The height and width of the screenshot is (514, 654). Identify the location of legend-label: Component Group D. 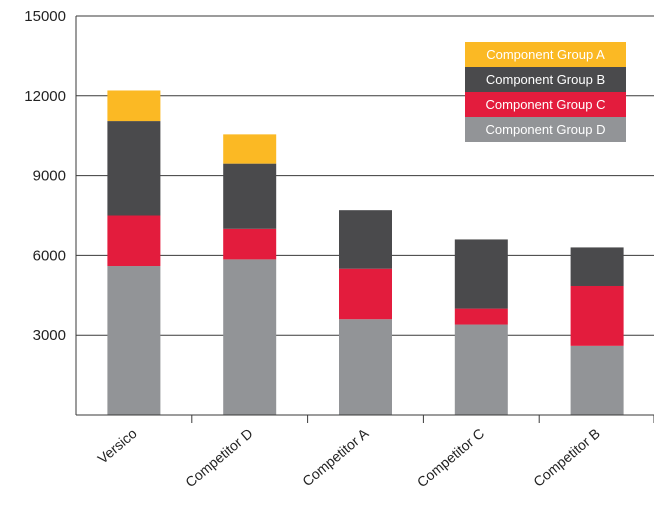
(546, 129).